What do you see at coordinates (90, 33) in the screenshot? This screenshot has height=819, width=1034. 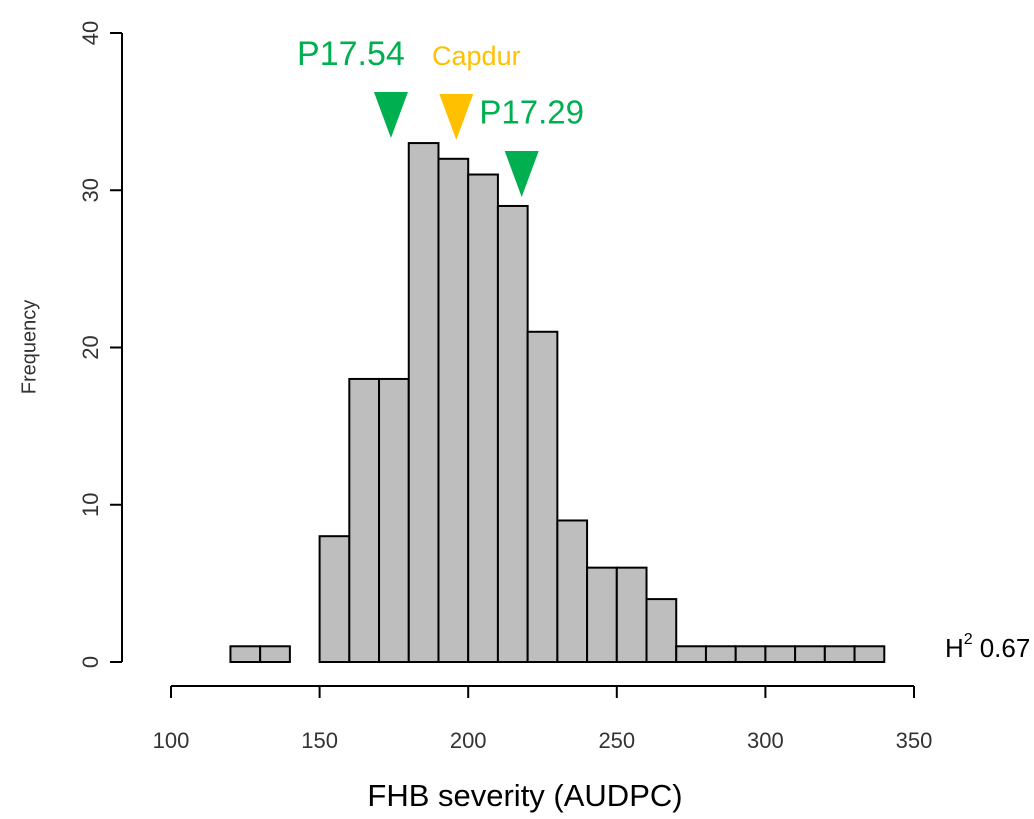 I see `y-tick-label: 40` at bounding box center [90, 33].